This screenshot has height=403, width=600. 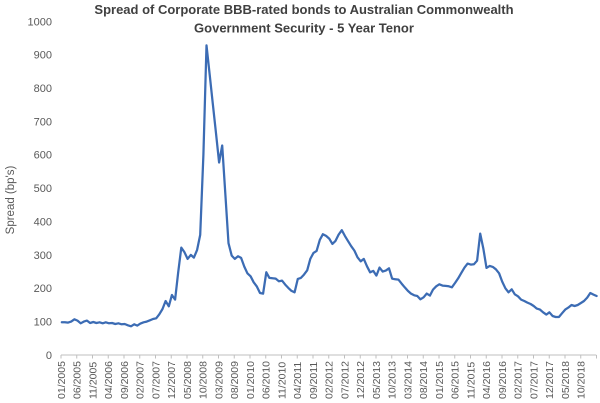 I want to click on svg-text: 100, so click(x=43, y=323).